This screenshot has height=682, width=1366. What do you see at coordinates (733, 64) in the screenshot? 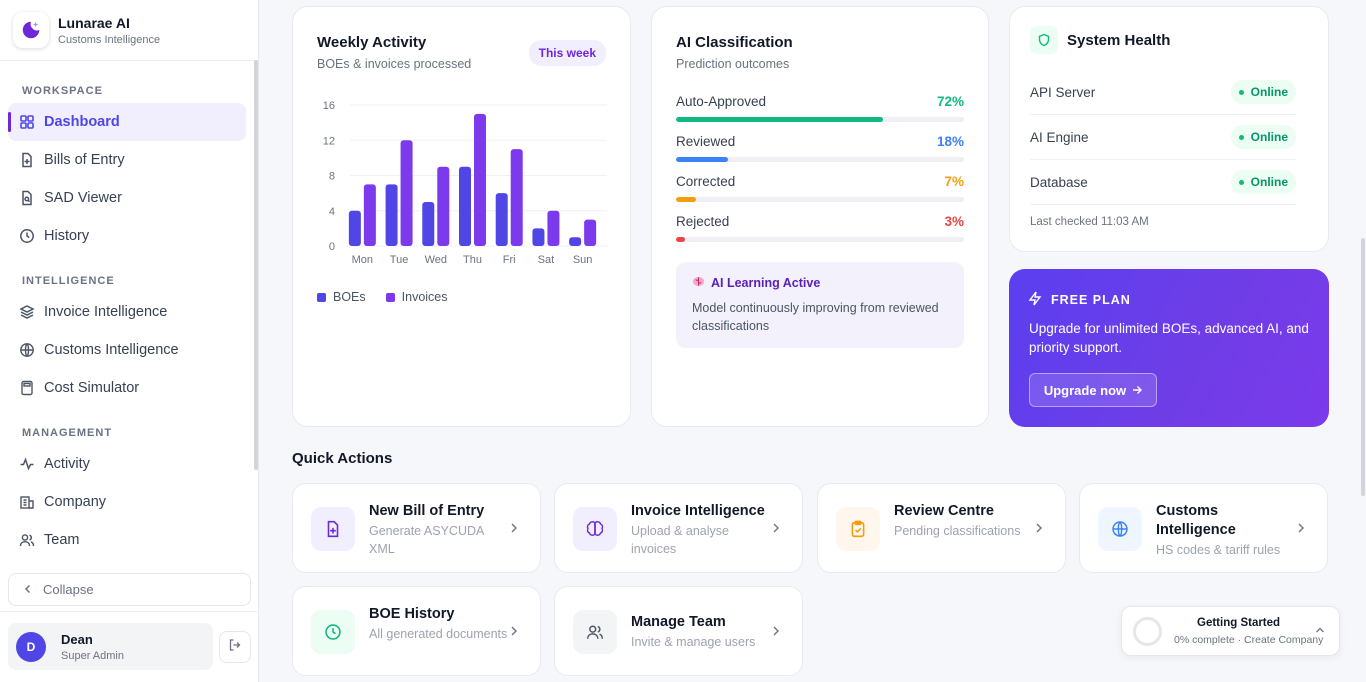
I see `classification-subtitle: Prediction outcomes` at bounding box center [733, 64].